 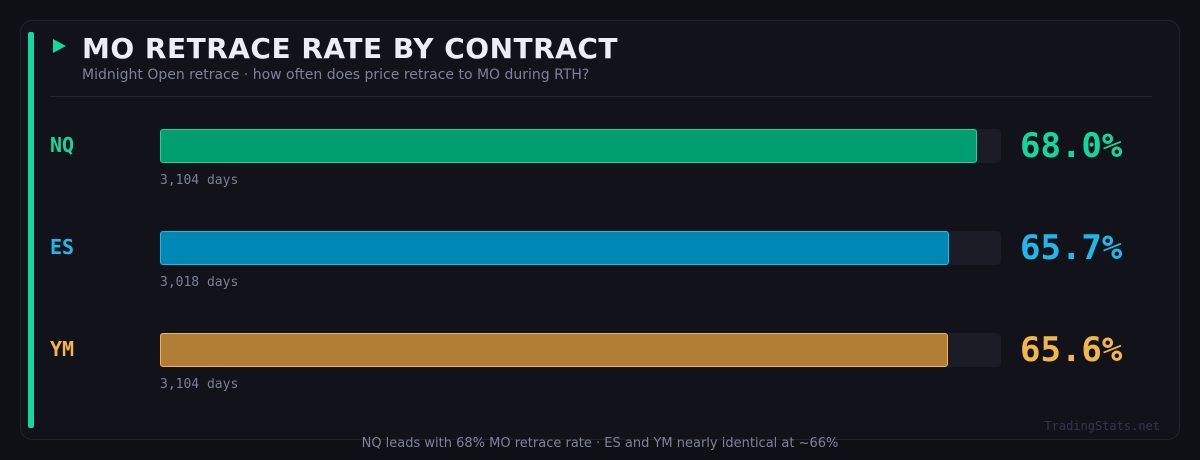 What do you see at coordinates (1102, 426) in the screenshot?
I see `watermark: TradingStats.net` at bounding box center [1102, 426].